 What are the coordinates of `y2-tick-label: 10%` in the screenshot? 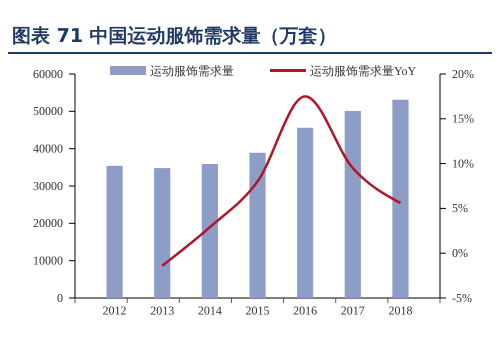 It's located at (463, 163).